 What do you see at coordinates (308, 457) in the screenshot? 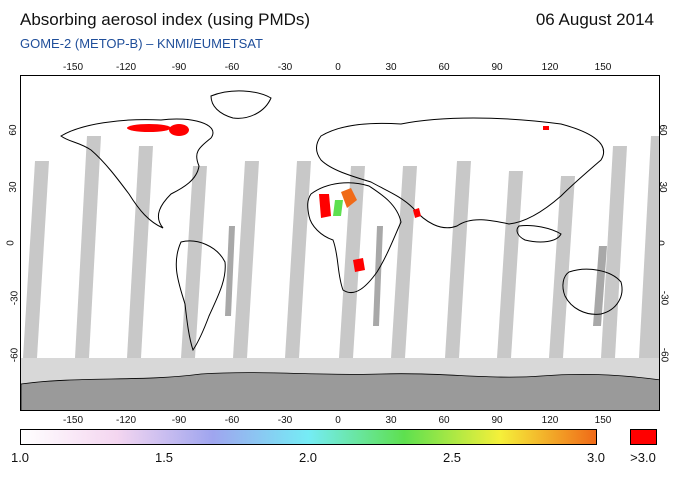
I see `colorbar-label: 2.0` at bounding box center [308, 457].